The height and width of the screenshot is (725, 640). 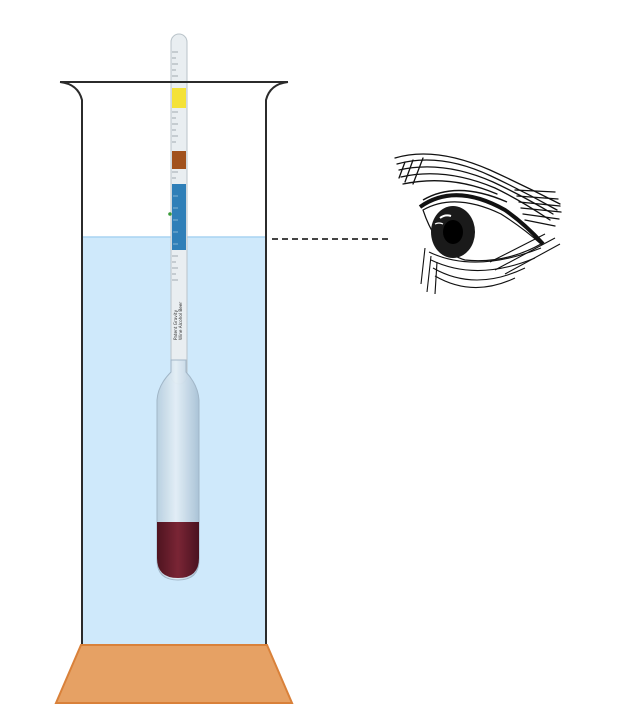 What do you see at coordinates (478, 224) in the screenshot?
I see `eye-icon` at bounding box center [478, 224].